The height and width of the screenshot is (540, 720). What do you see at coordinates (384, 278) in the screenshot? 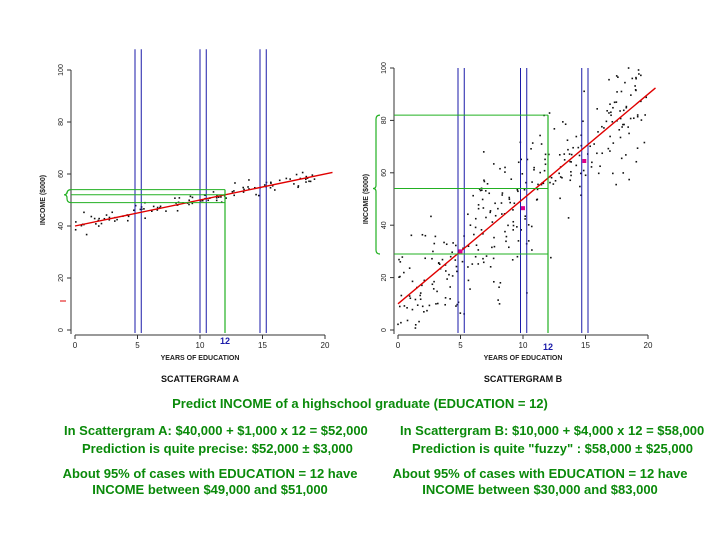
I see `y-tick-label: 20` at bounding box center [384, 278].